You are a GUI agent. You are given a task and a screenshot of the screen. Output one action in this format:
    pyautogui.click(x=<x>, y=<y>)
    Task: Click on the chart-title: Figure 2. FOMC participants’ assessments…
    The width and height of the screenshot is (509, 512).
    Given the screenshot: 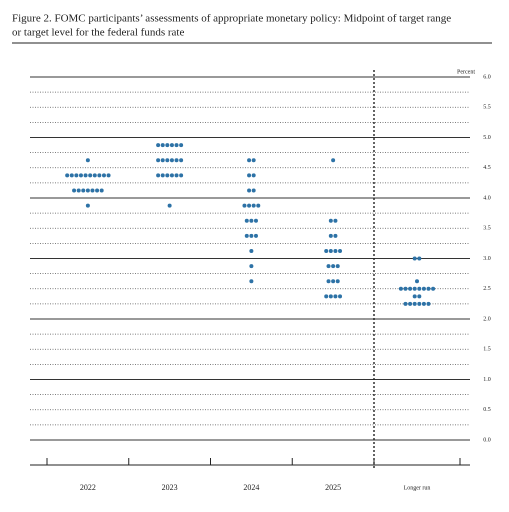 What is the action you would take?
    pyautogui.click(x=231, y=19)
    